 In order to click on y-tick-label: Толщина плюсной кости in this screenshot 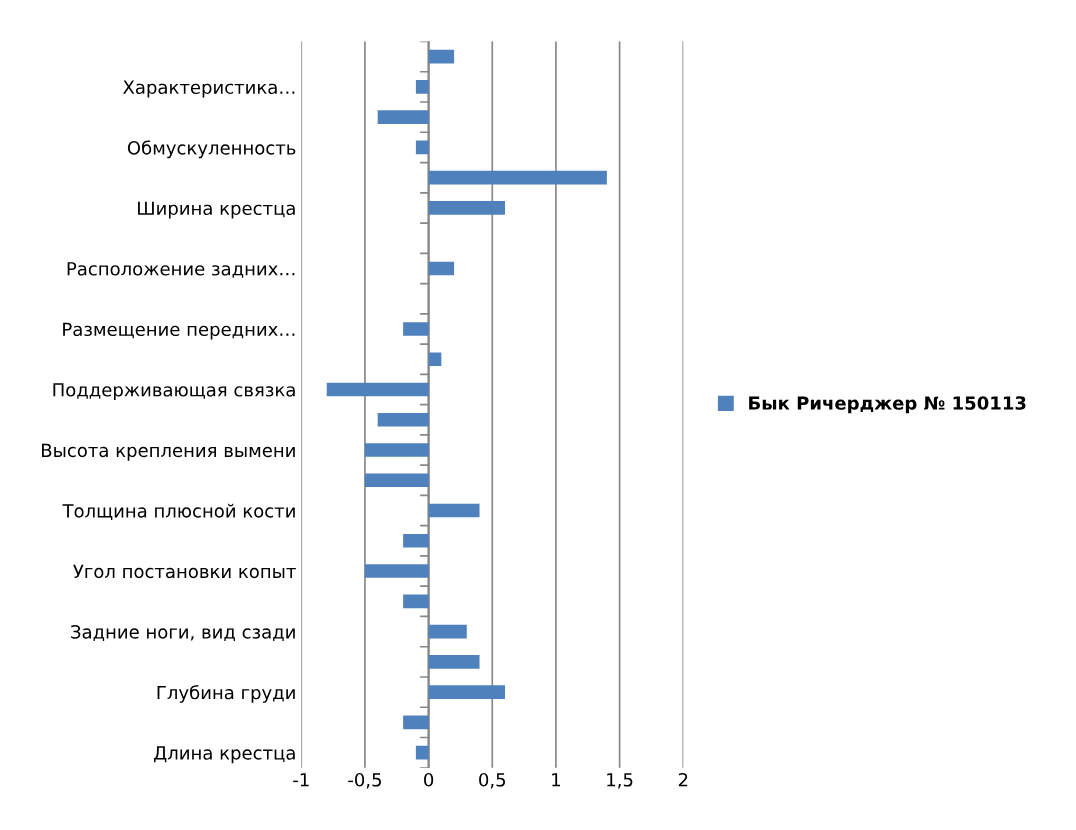, I will do `click(178, 511)`.